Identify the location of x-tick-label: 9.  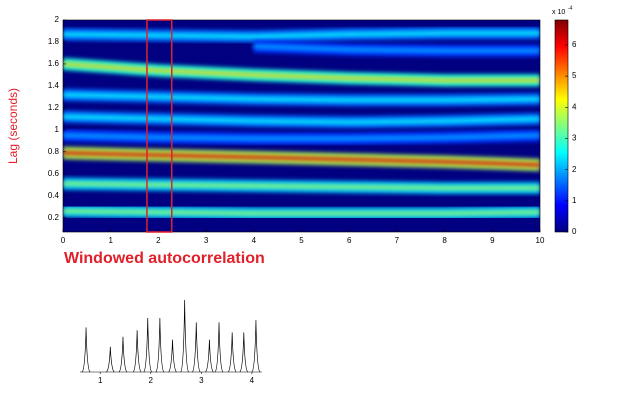
(492, 240).